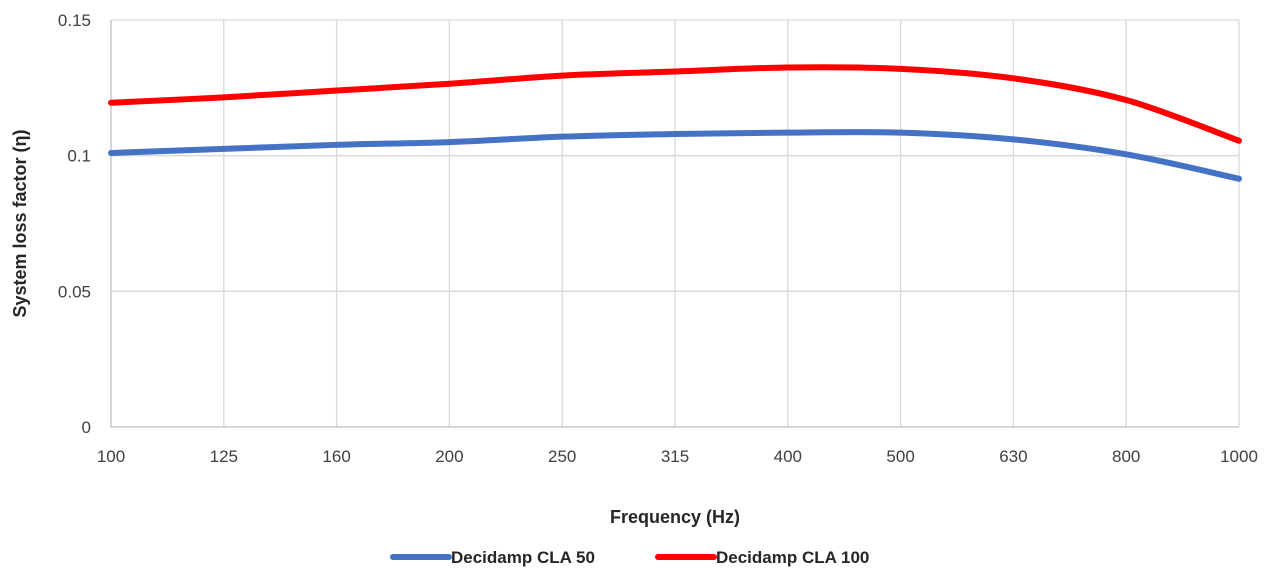  What do you see at coordinates (629, 557) in the screenshot?
I see `legend: Decidamp CLA 50 Decidamp CLA 100` at bounding box center [629, 557].